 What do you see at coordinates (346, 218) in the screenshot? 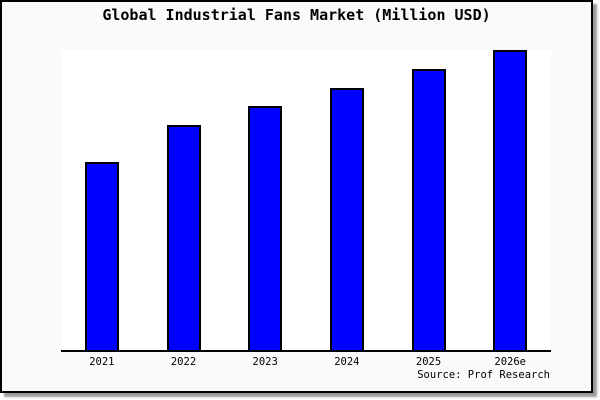
I see `bar-2024` at bounding box center [346, 218].